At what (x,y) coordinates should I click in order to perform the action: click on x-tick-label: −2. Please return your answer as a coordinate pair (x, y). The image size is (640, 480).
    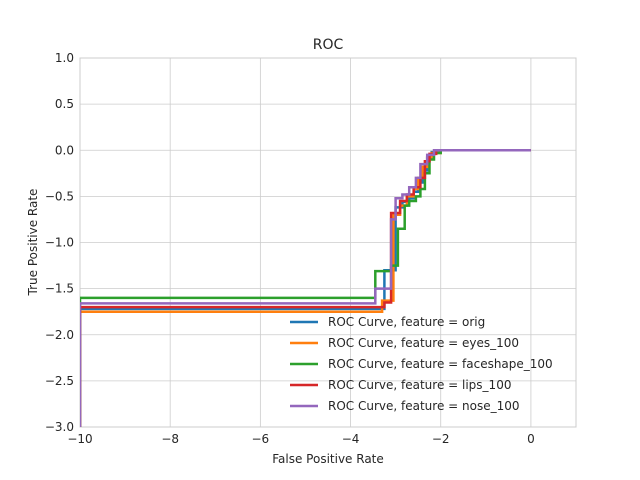
    Looking at the image, I should click on (441, 439).